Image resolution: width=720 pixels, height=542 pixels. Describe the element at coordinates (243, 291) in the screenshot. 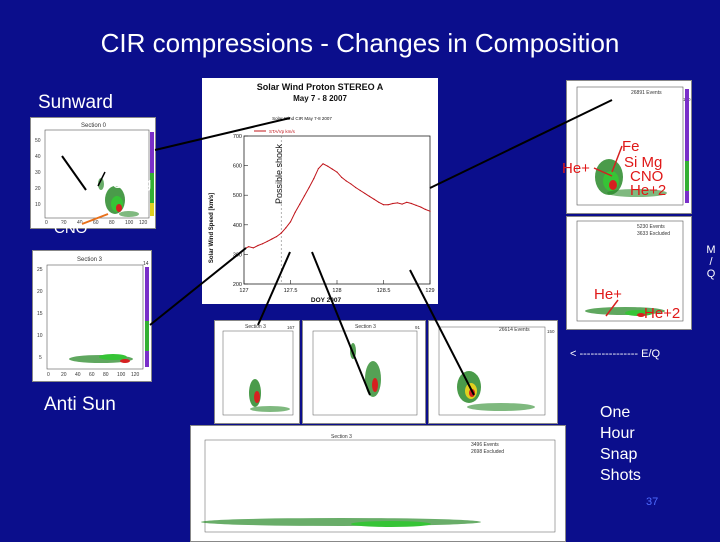

I see `x-tick-label: 127` at that location.